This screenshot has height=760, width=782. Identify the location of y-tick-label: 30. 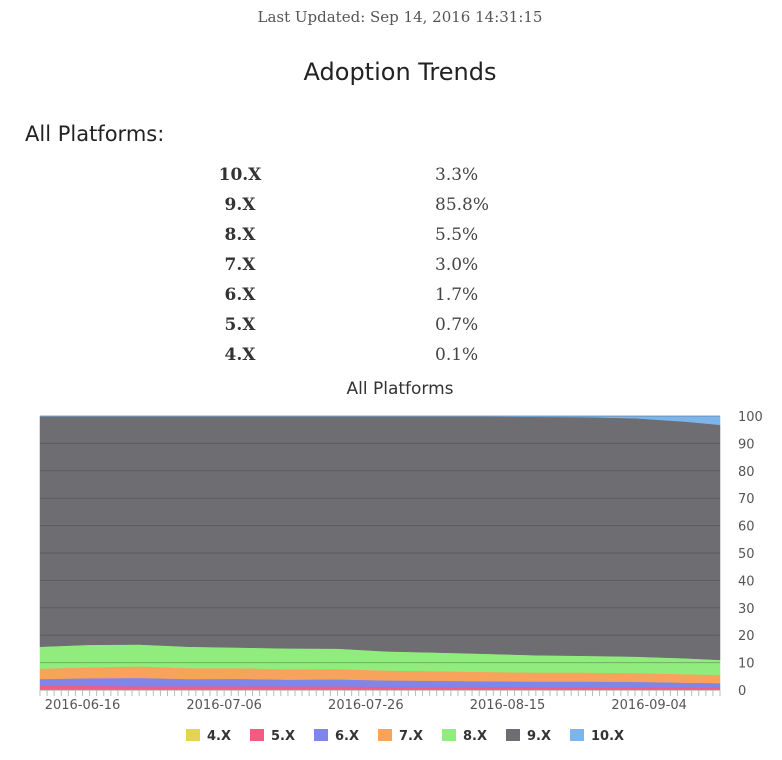
(746, 609).